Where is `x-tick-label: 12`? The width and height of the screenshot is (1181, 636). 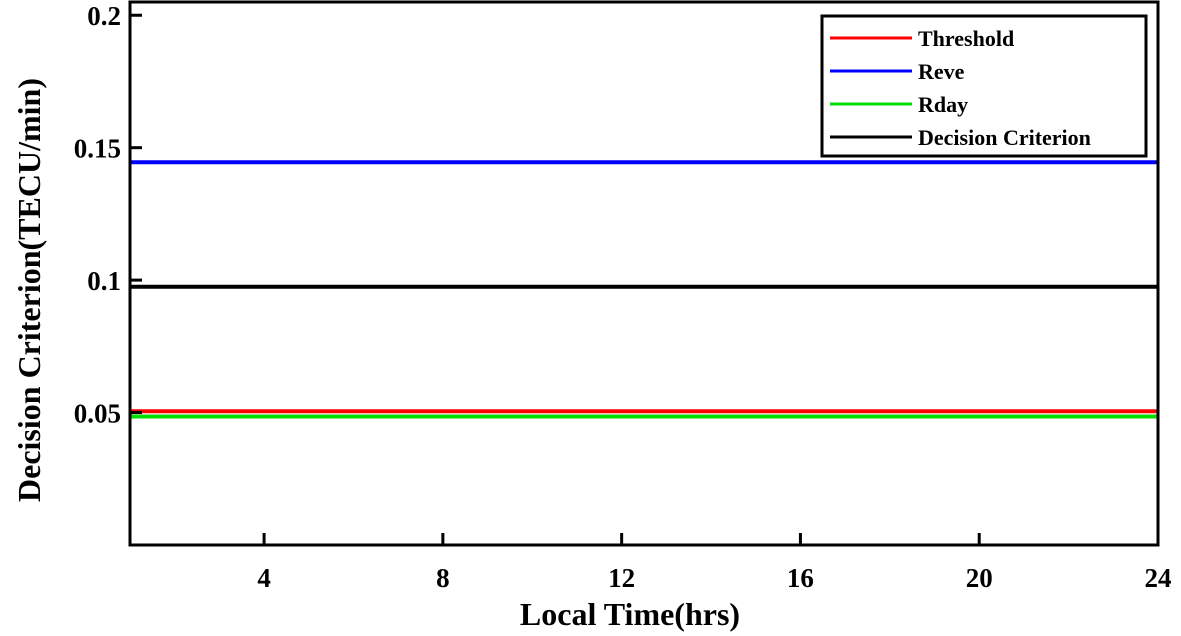
x-tick-label: 12 is located at coordinates (621, 578).